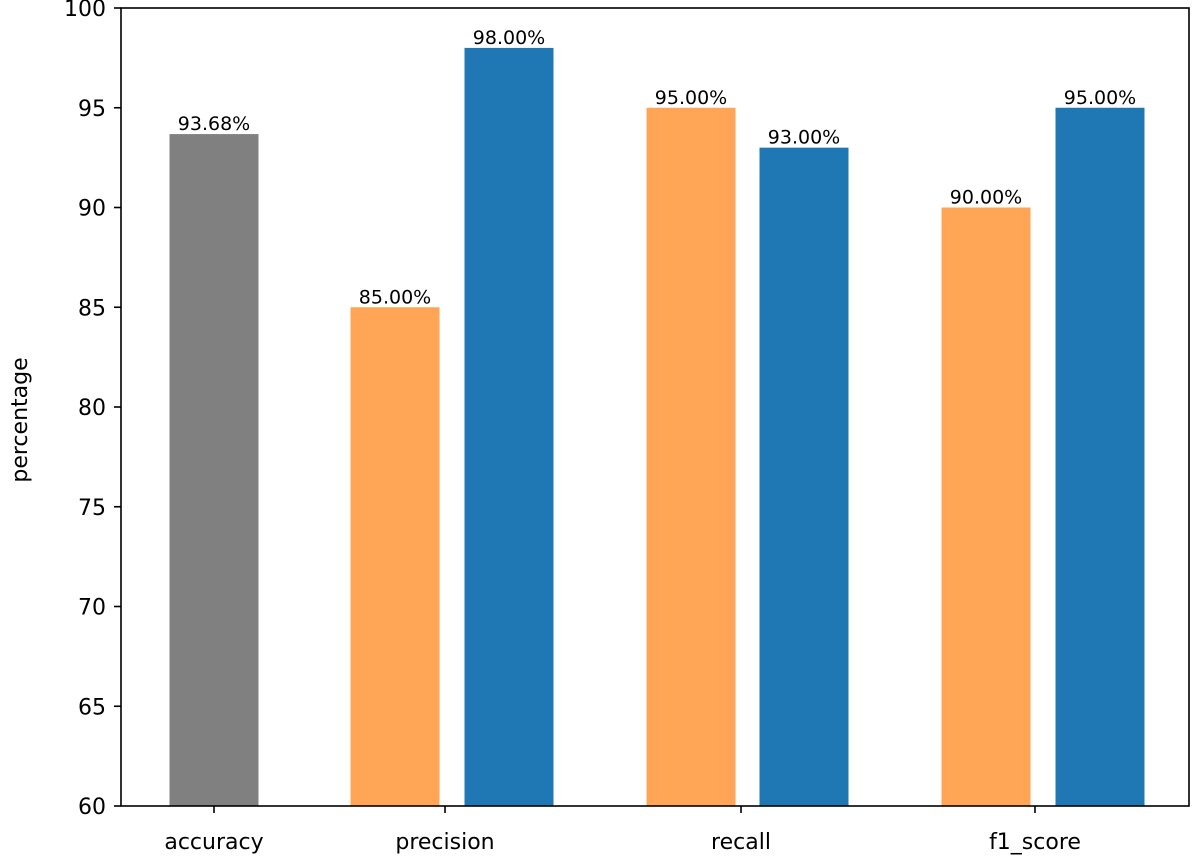 The height and width of the screenshot is (863, 1200). What do you see at coordinates (804, 138) in the screenshot?
I see `bar-value-label: 93.00%` at bounding box center [804, 138].